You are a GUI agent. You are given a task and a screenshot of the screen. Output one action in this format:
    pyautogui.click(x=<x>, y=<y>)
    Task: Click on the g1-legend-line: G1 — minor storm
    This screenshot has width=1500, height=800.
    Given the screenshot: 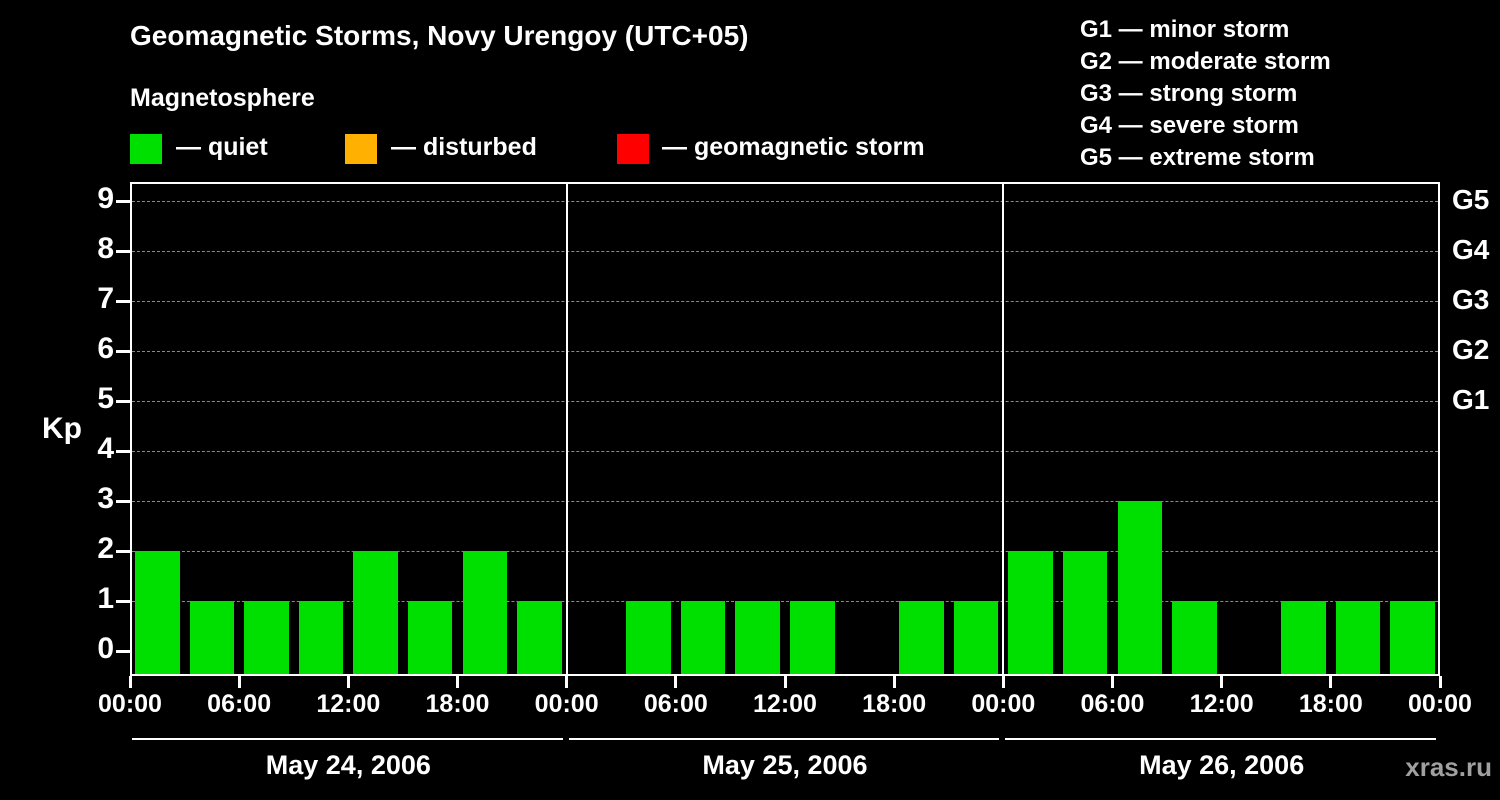 What is the action you would take?
    pyautogui.click(x=1185, y=29)
    